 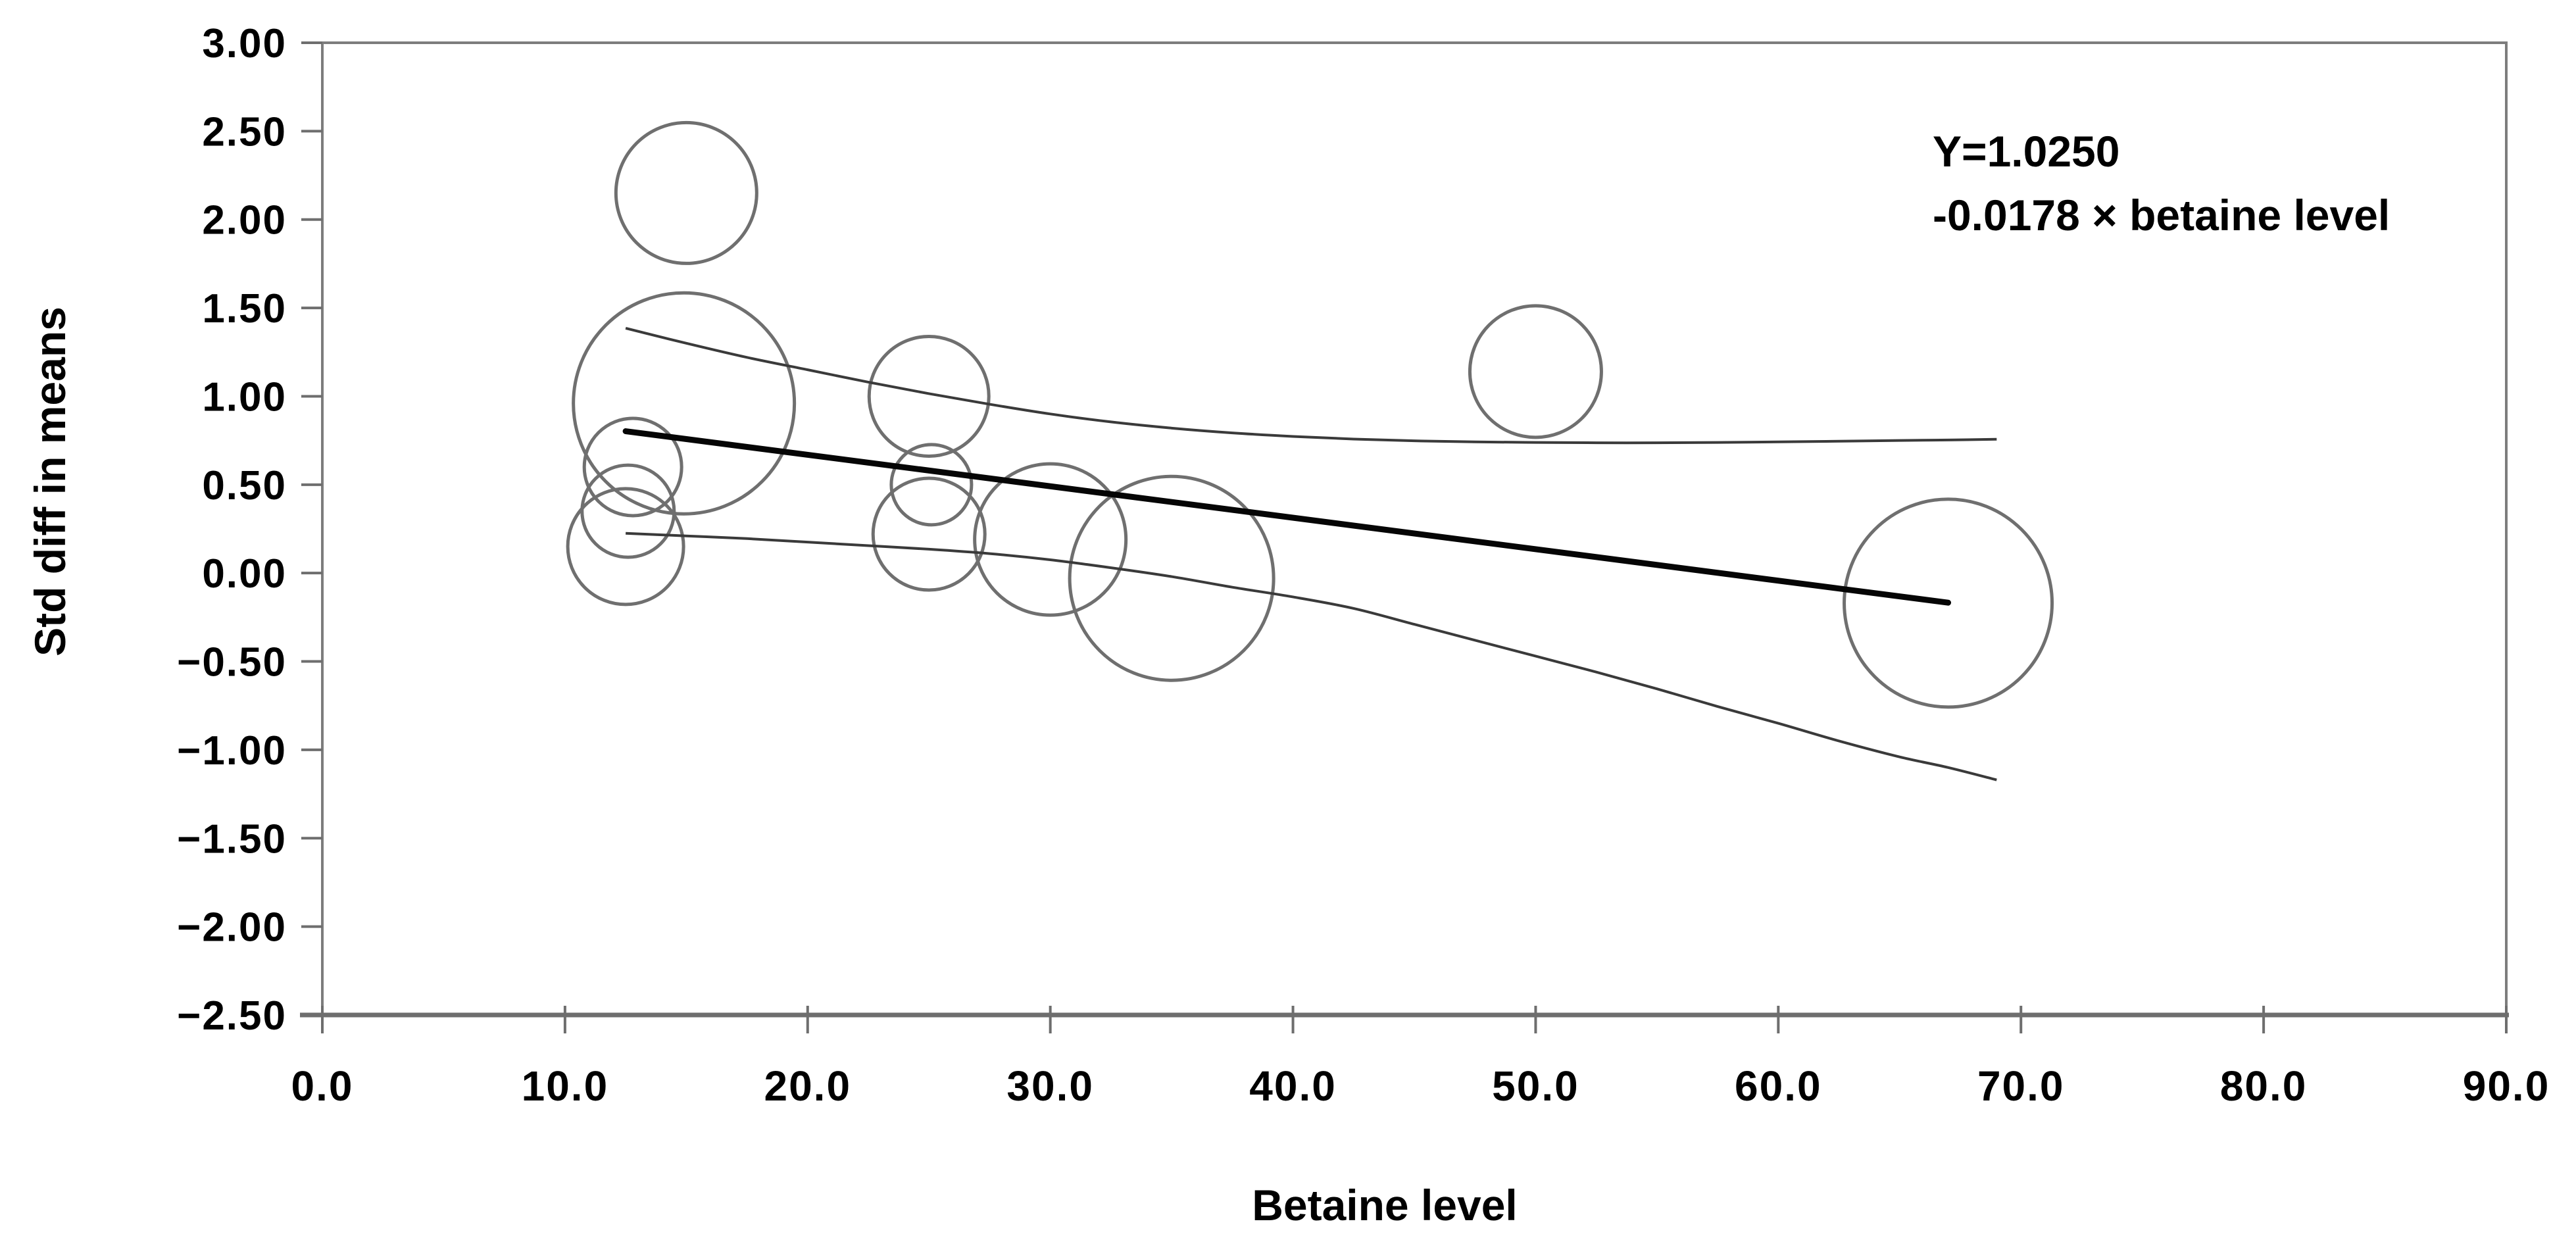 I want to click on x-tick-label: 50.0, so click(x=1535, y=1086).